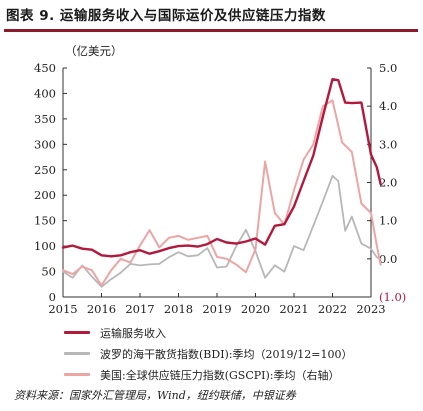 This screenshot has width=423, height=411. Describe the element at coordinates (155, 395) in the screenshot. I see `source-note: 资料来源：国家外汇管理局，Wind，纽约联储，中银证券` at that location.